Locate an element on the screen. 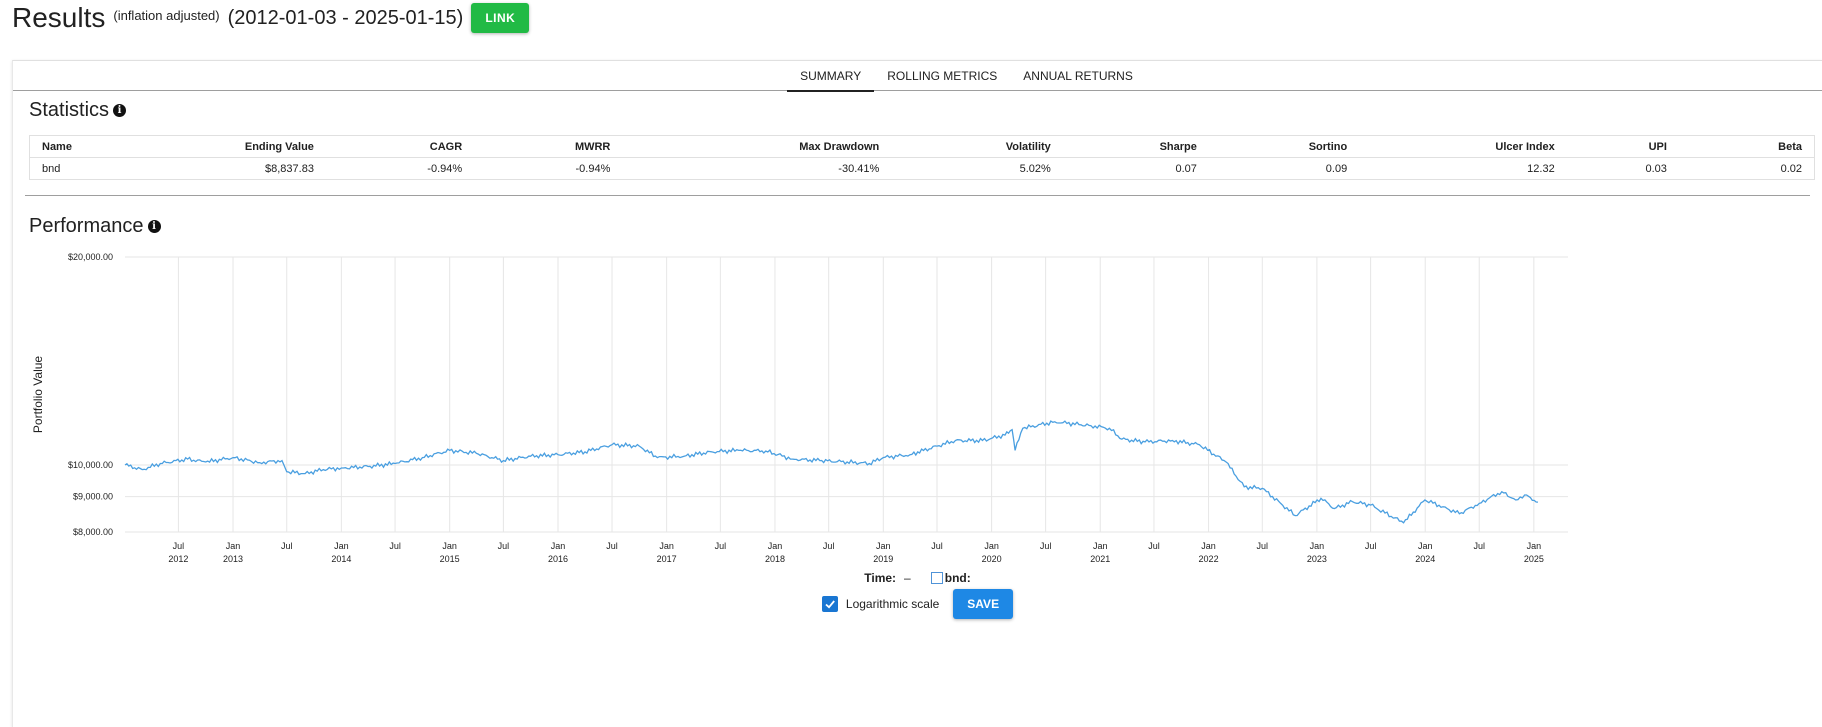 The height and width of the screenshot is (727, 1822). col-header-name: Name is located at coordinates (103, 146).